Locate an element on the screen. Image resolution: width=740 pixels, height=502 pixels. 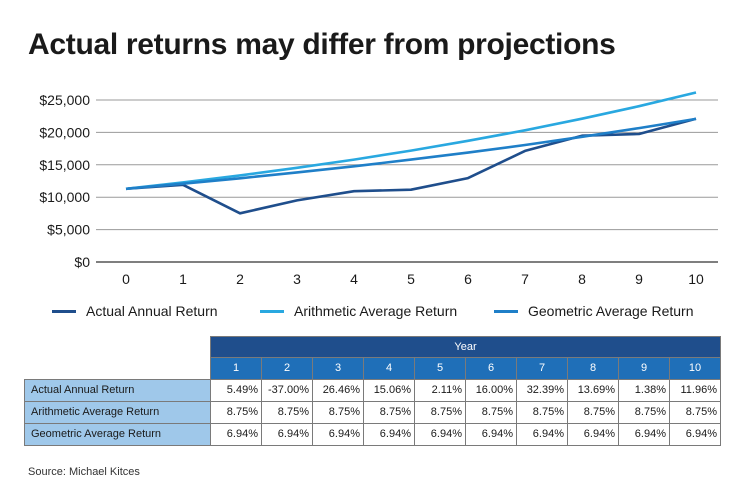
x-tick-label: 3 is located at coordinates (297, 279).